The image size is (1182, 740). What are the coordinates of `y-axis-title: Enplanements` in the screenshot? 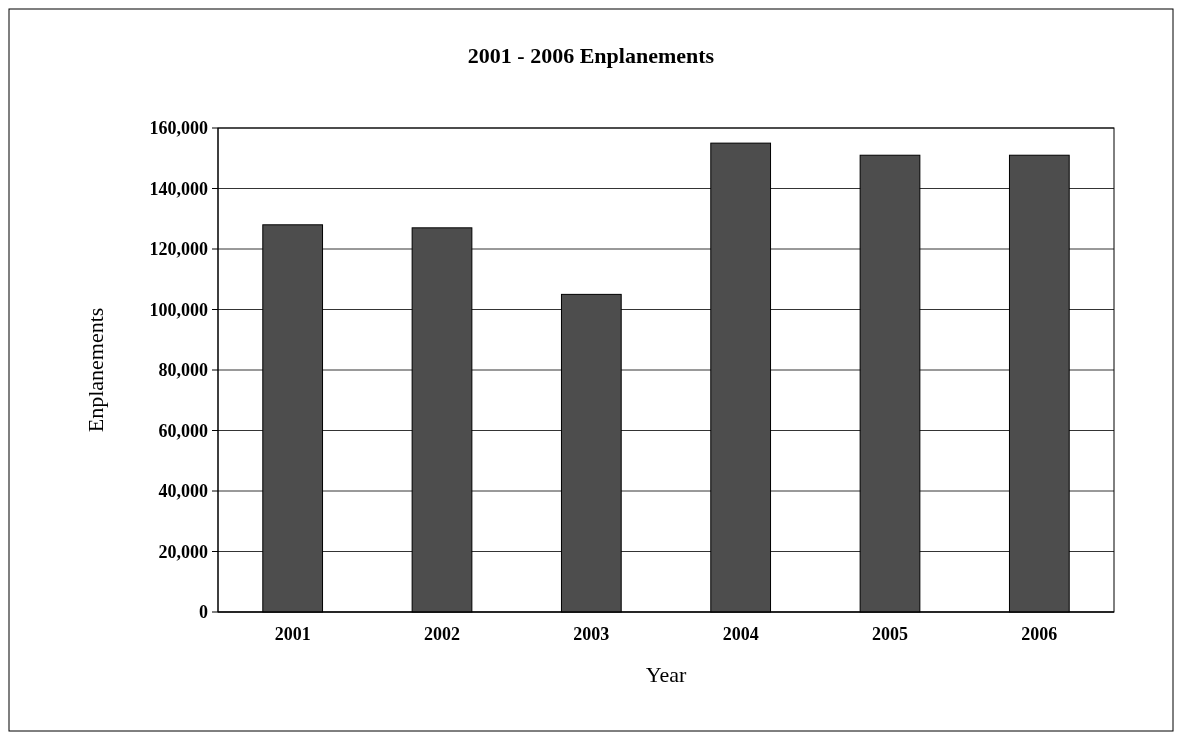 It's located at (95, 370).